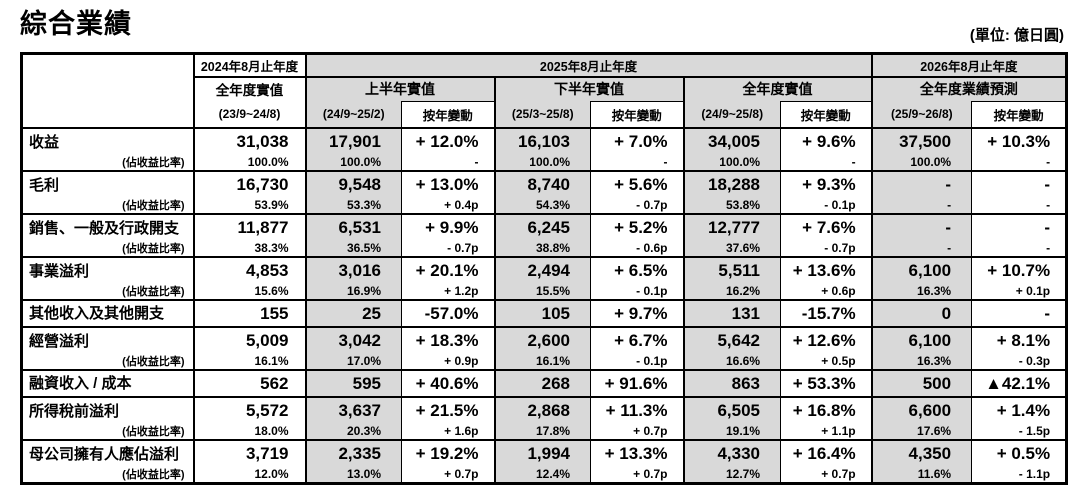 Image resolution: width=1080 pixels, height=494 pixels. Describe the element at coordinates (636, 410) in the screenshot. I see `cell-value: + 11.3%` at that location.